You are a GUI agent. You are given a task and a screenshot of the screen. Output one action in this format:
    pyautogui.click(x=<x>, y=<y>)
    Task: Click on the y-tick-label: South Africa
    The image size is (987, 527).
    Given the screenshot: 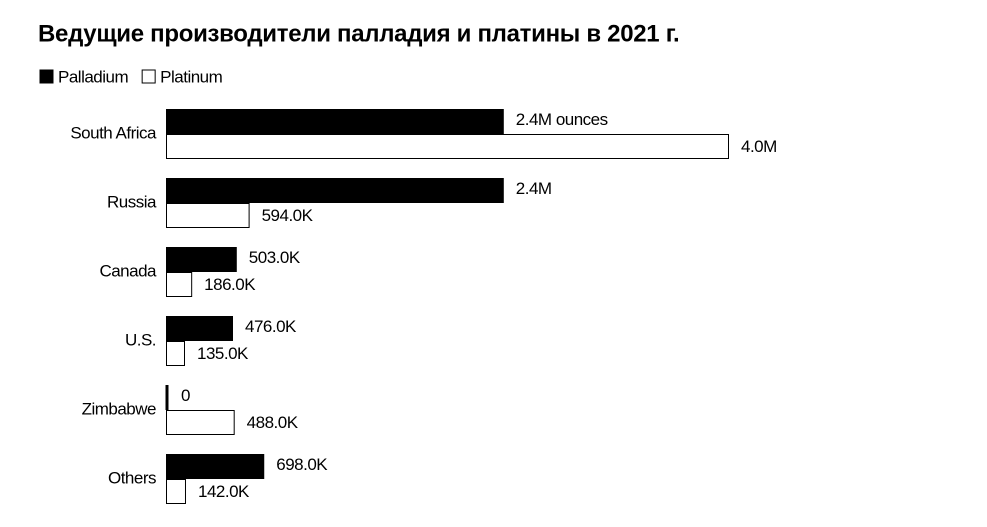 What is the action you would take?
    pyautogui.click(x=113, y=132)
    